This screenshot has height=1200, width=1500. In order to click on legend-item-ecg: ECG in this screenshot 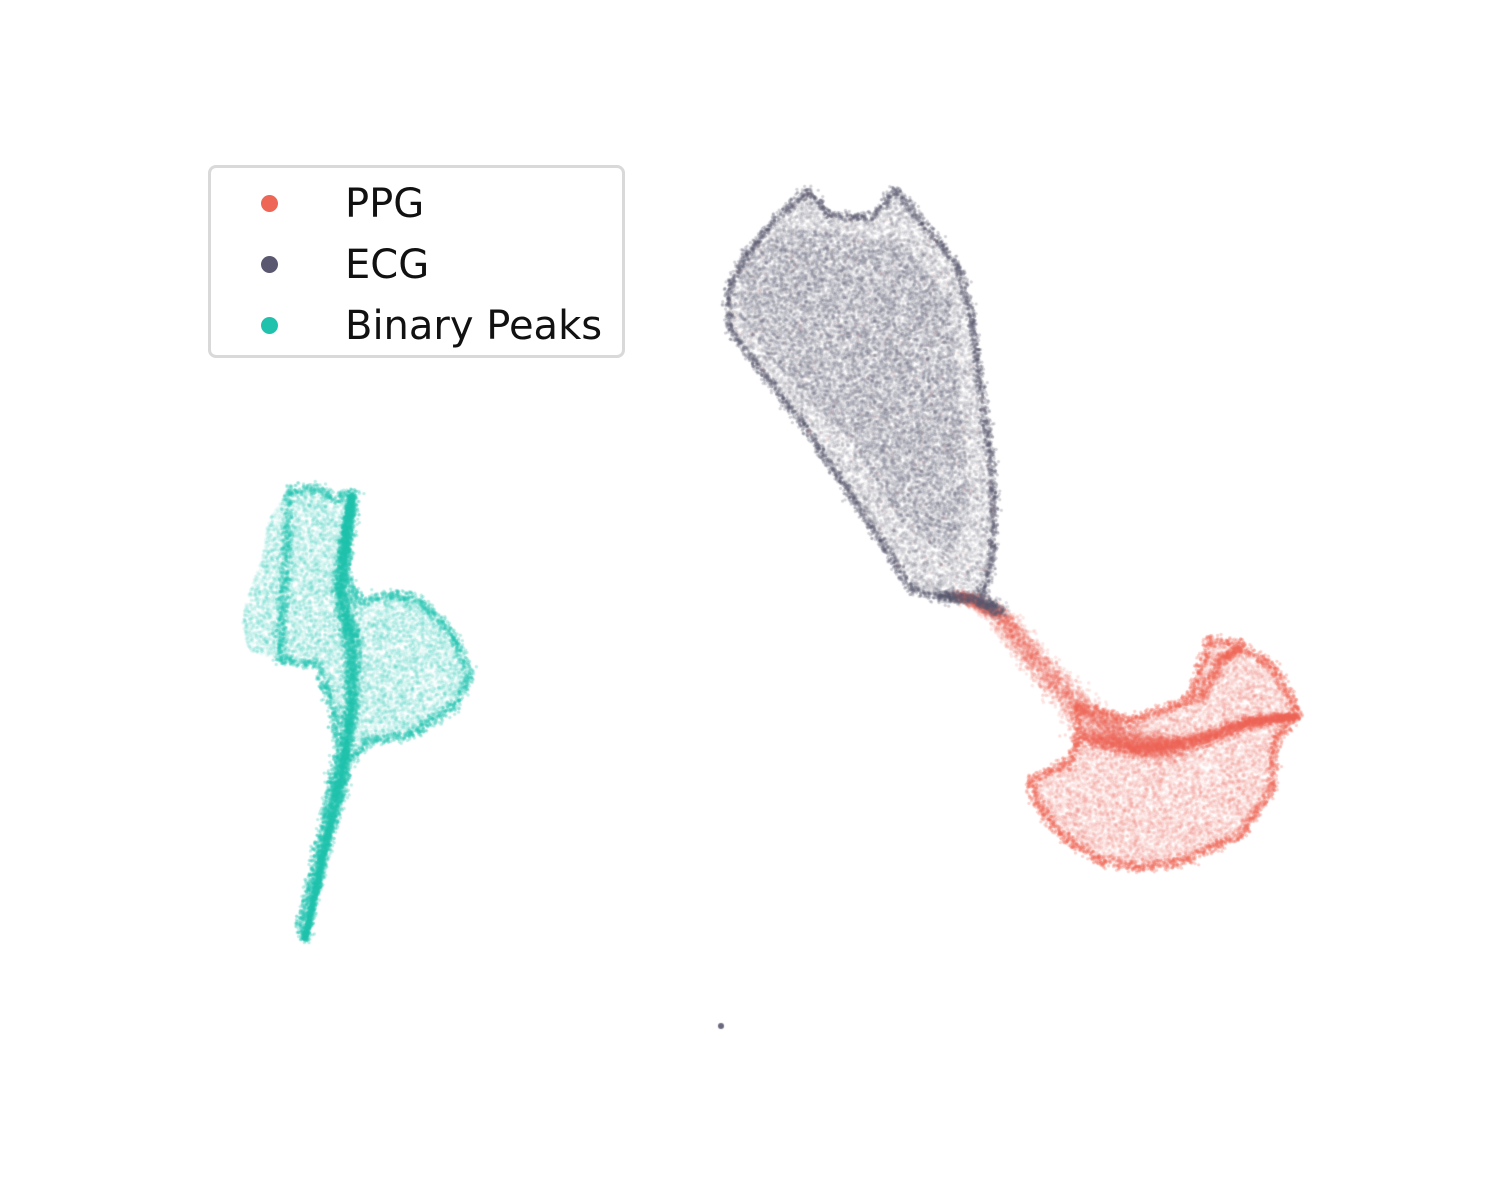, I will do `click(416, 265)`.